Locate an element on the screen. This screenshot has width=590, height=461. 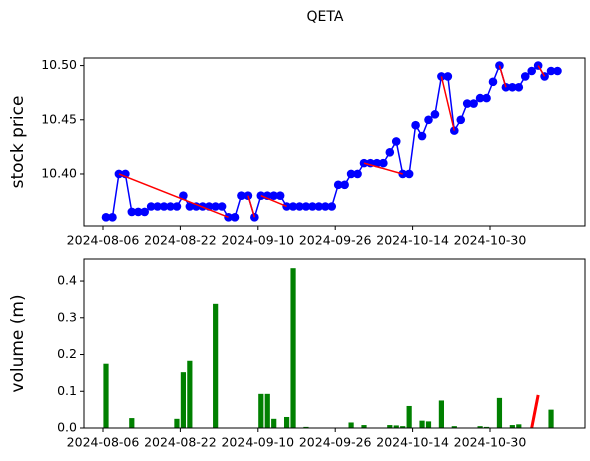
y-axis-label: volume (m) is located at coordinates (18, 343).